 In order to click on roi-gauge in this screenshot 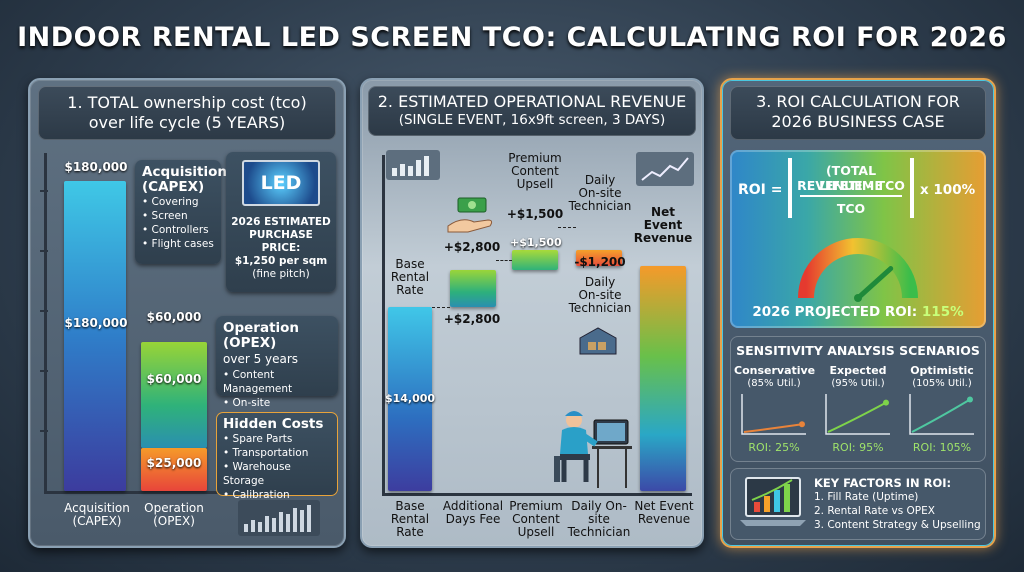, I will do `click(858, 270)`.